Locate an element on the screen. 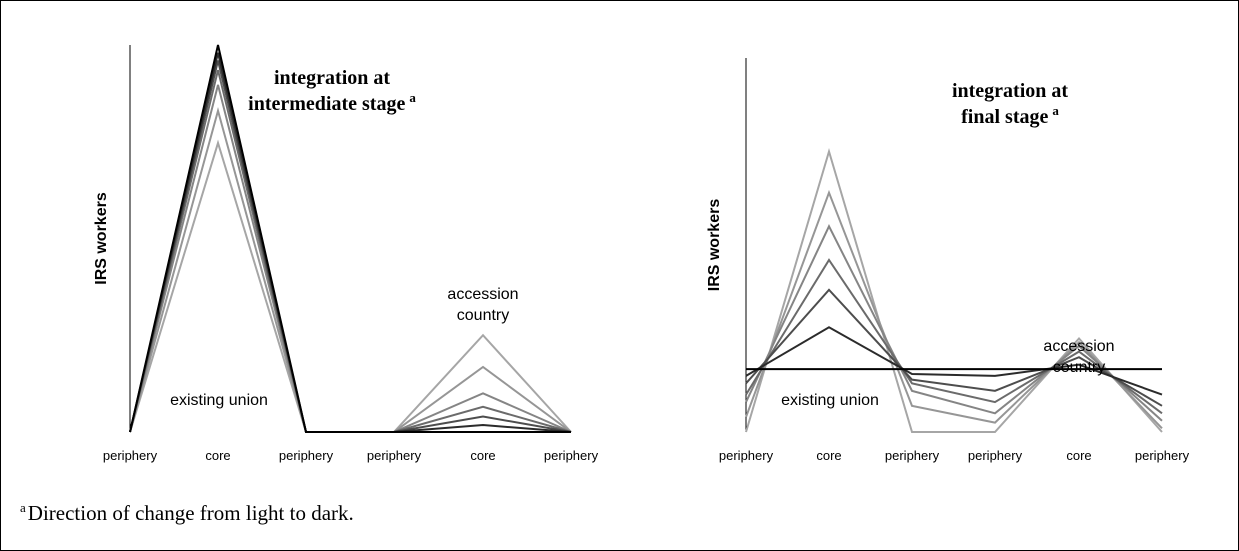 The image size is (1239, 551). chart-title-line: final stage is located at coordinates (1004, 117).